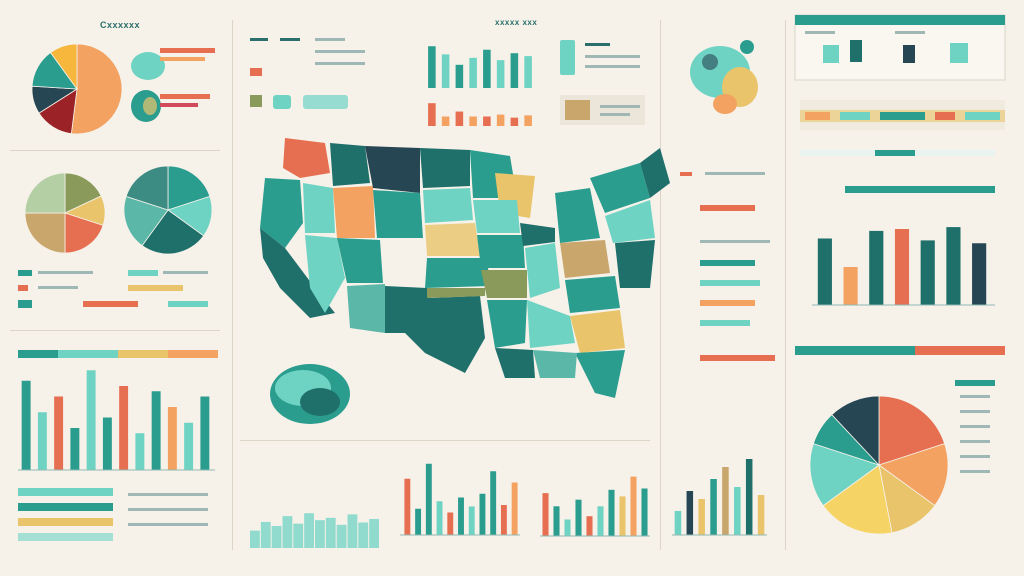 This screenshot has height=576, width=1024. Describe the element at coordinates (897, 171) in the screenshot. I see `header-strips-right` at that location.